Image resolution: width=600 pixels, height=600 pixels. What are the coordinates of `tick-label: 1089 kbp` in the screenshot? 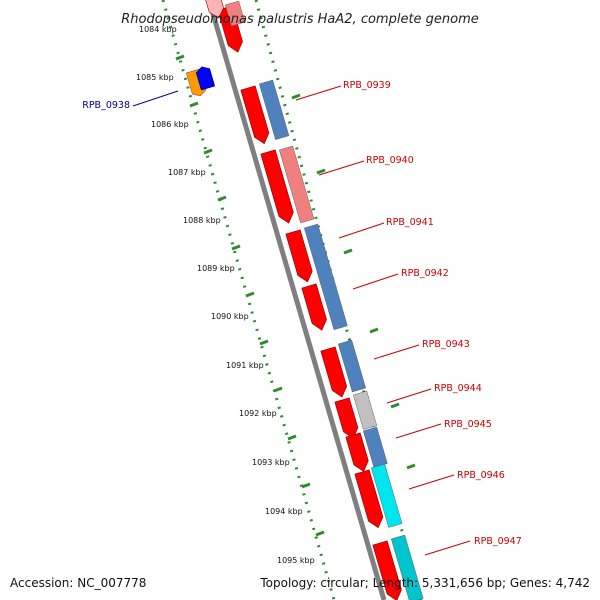 It's located at (216, 268).